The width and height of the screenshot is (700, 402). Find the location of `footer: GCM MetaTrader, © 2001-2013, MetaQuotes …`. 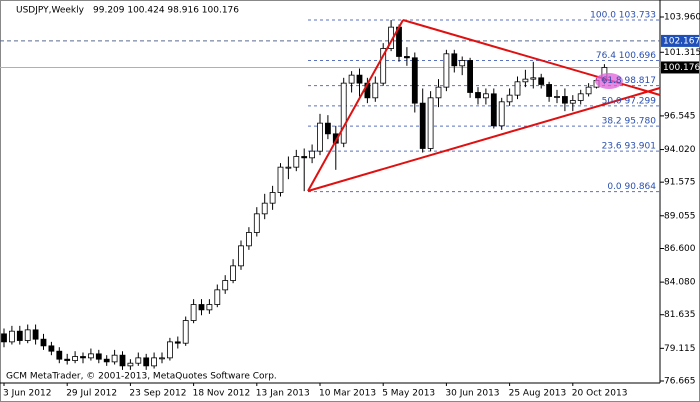

footer: GCM MetaTrader, © 2001-2013, MetaQuotes … is located at coordinates (141, 377).